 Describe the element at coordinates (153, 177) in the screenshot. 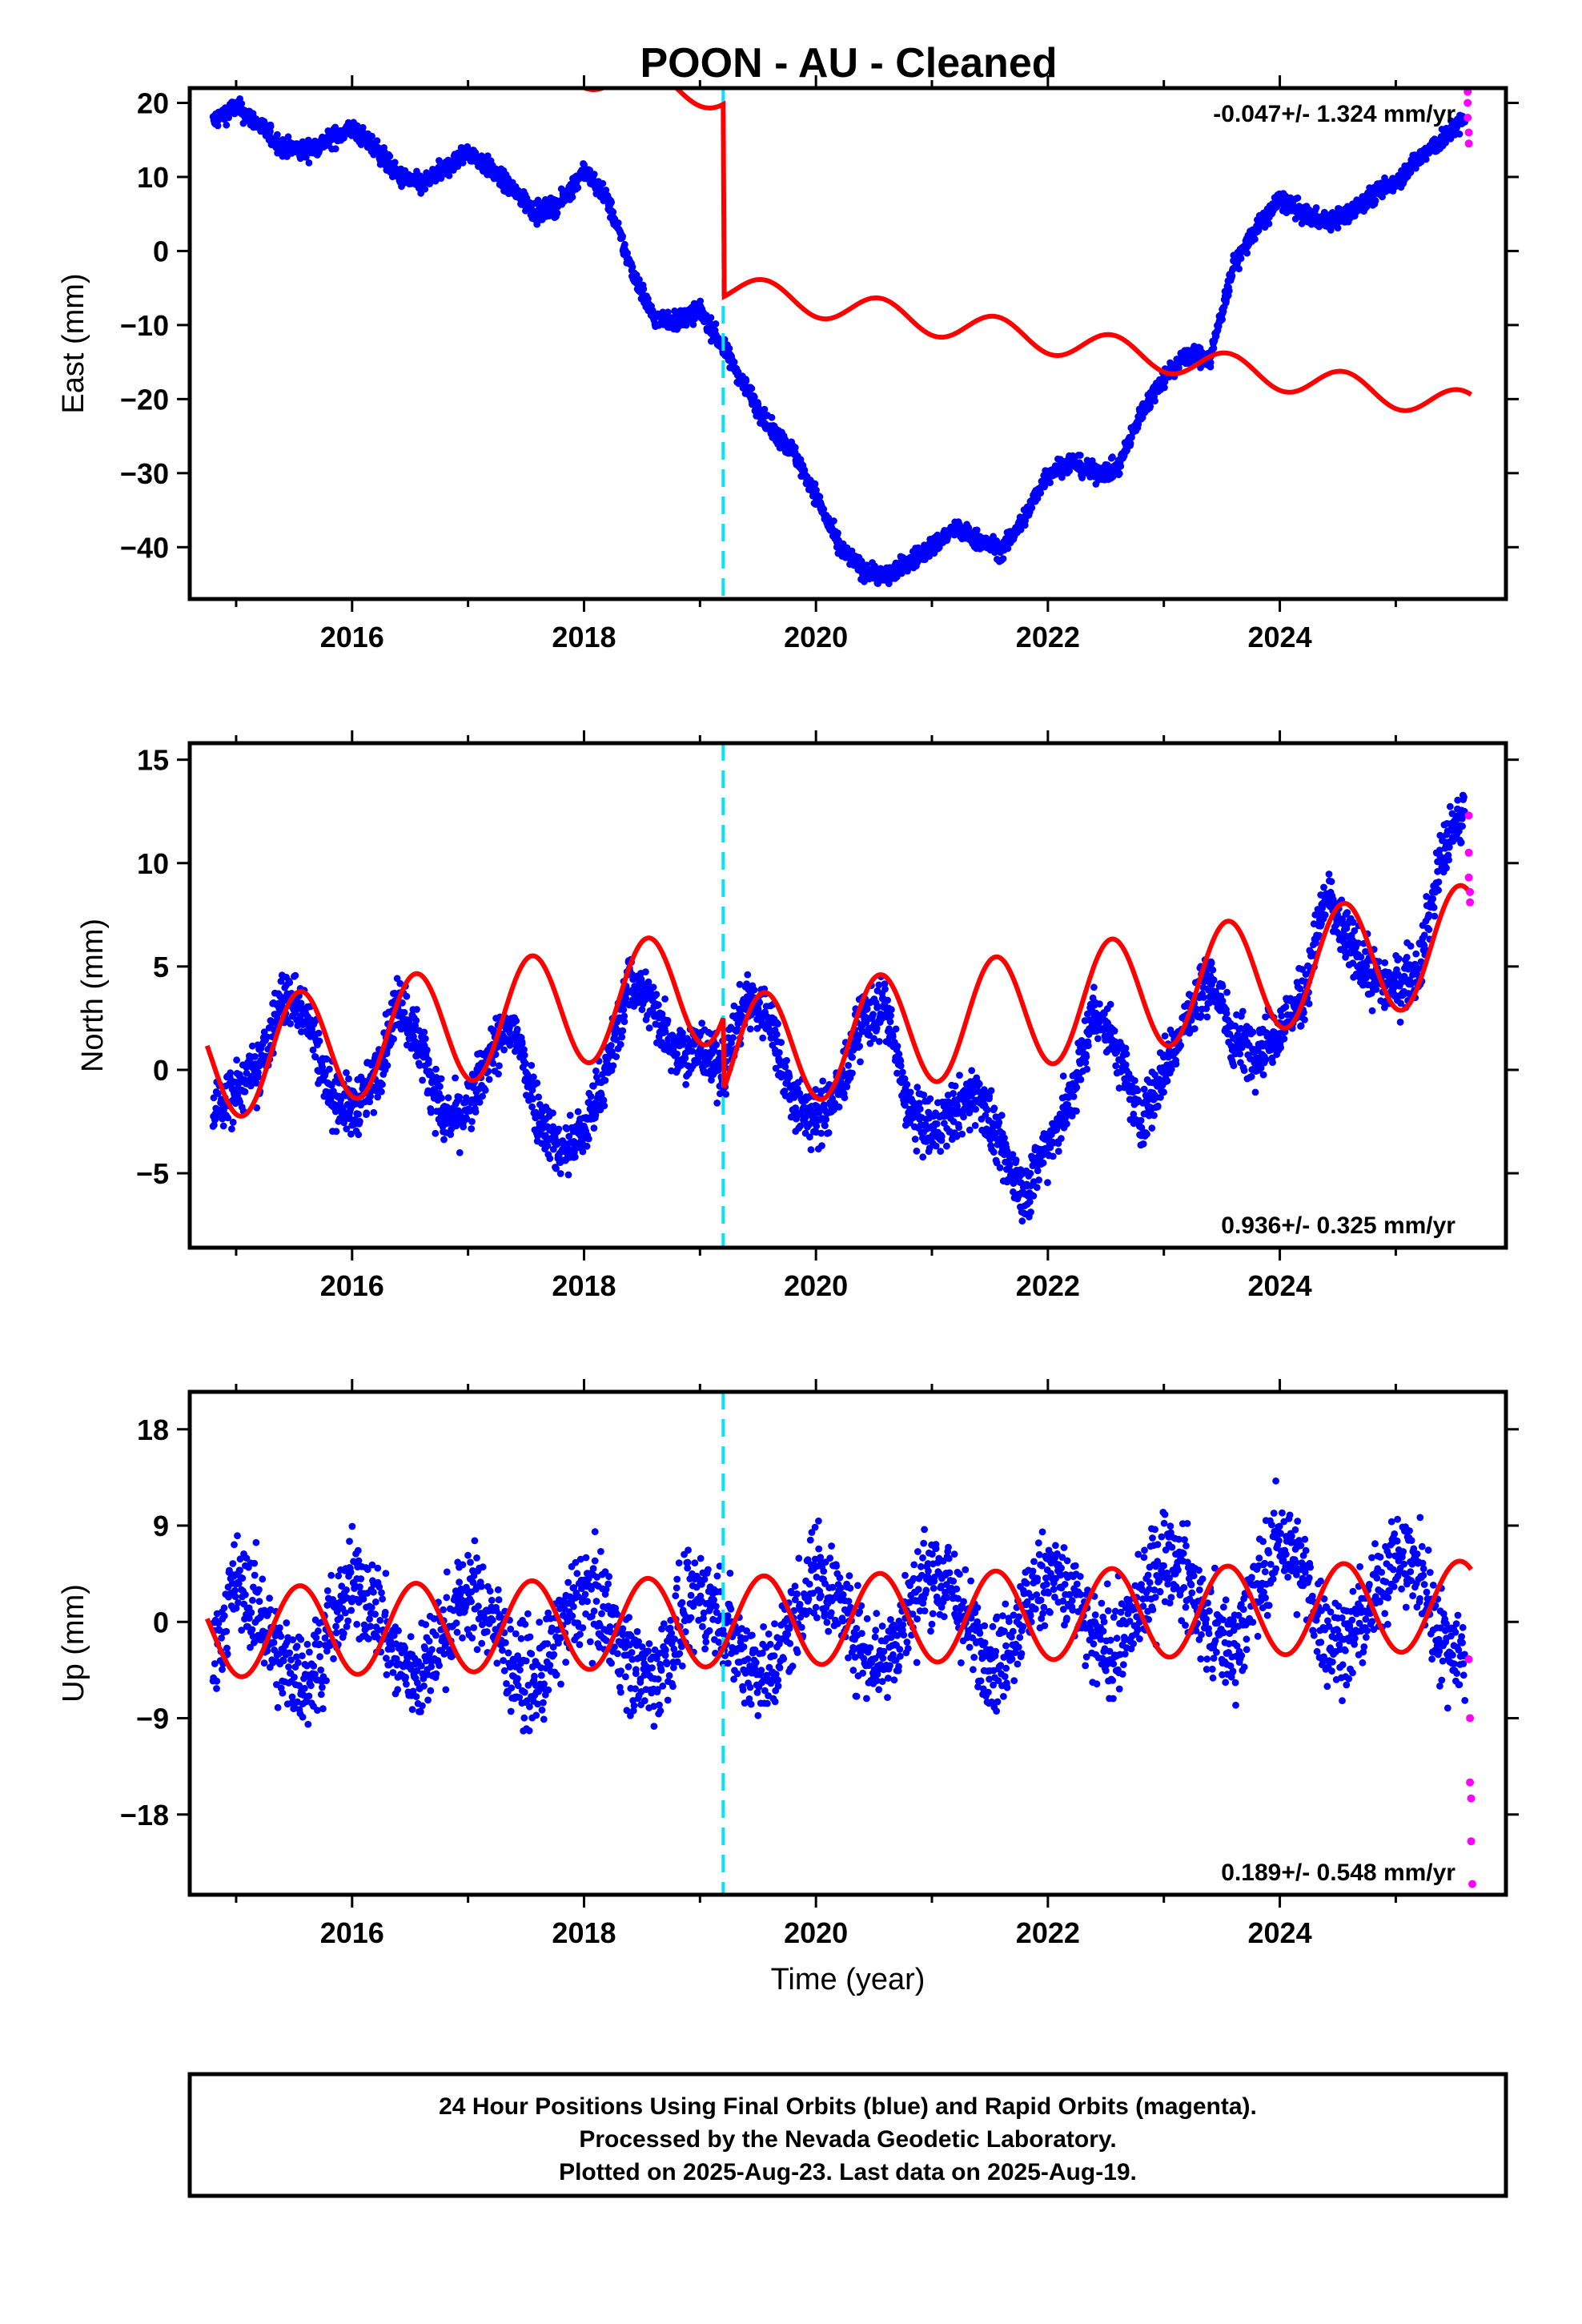

I see `east-ytick-label: 10` at that location.